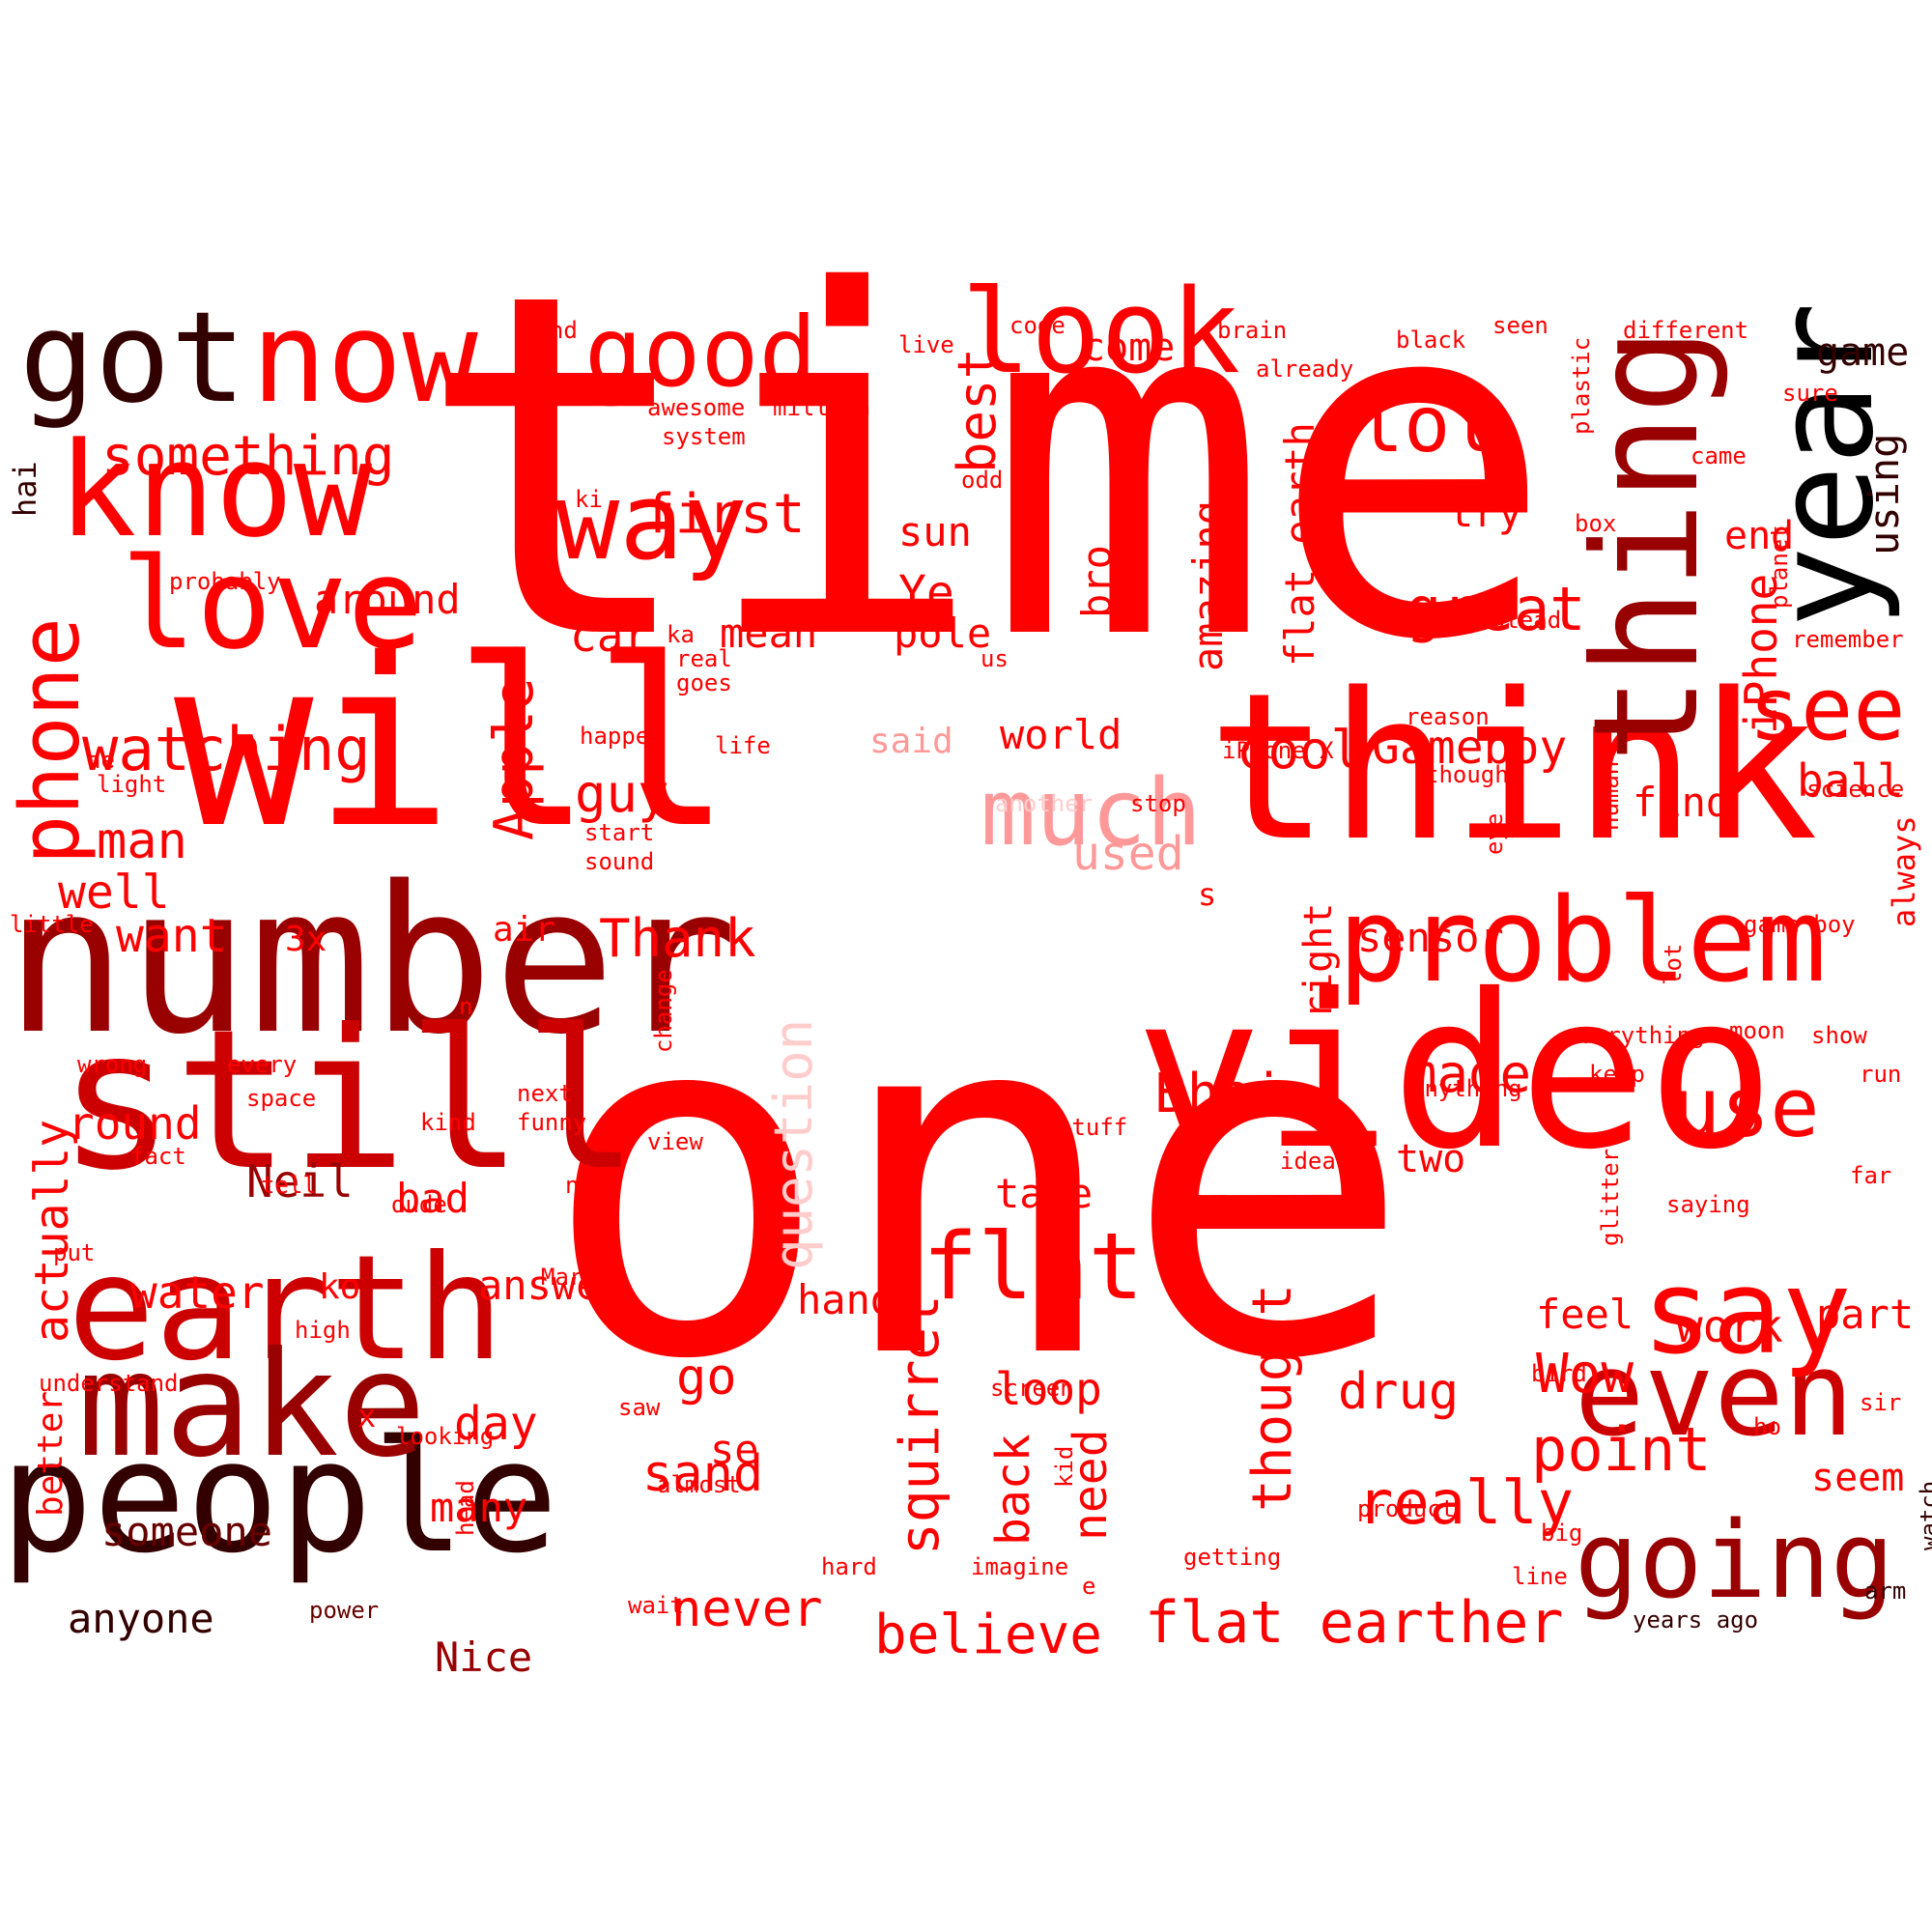  I want to click on word-squirrel: squirrel, so click(920, 1424).